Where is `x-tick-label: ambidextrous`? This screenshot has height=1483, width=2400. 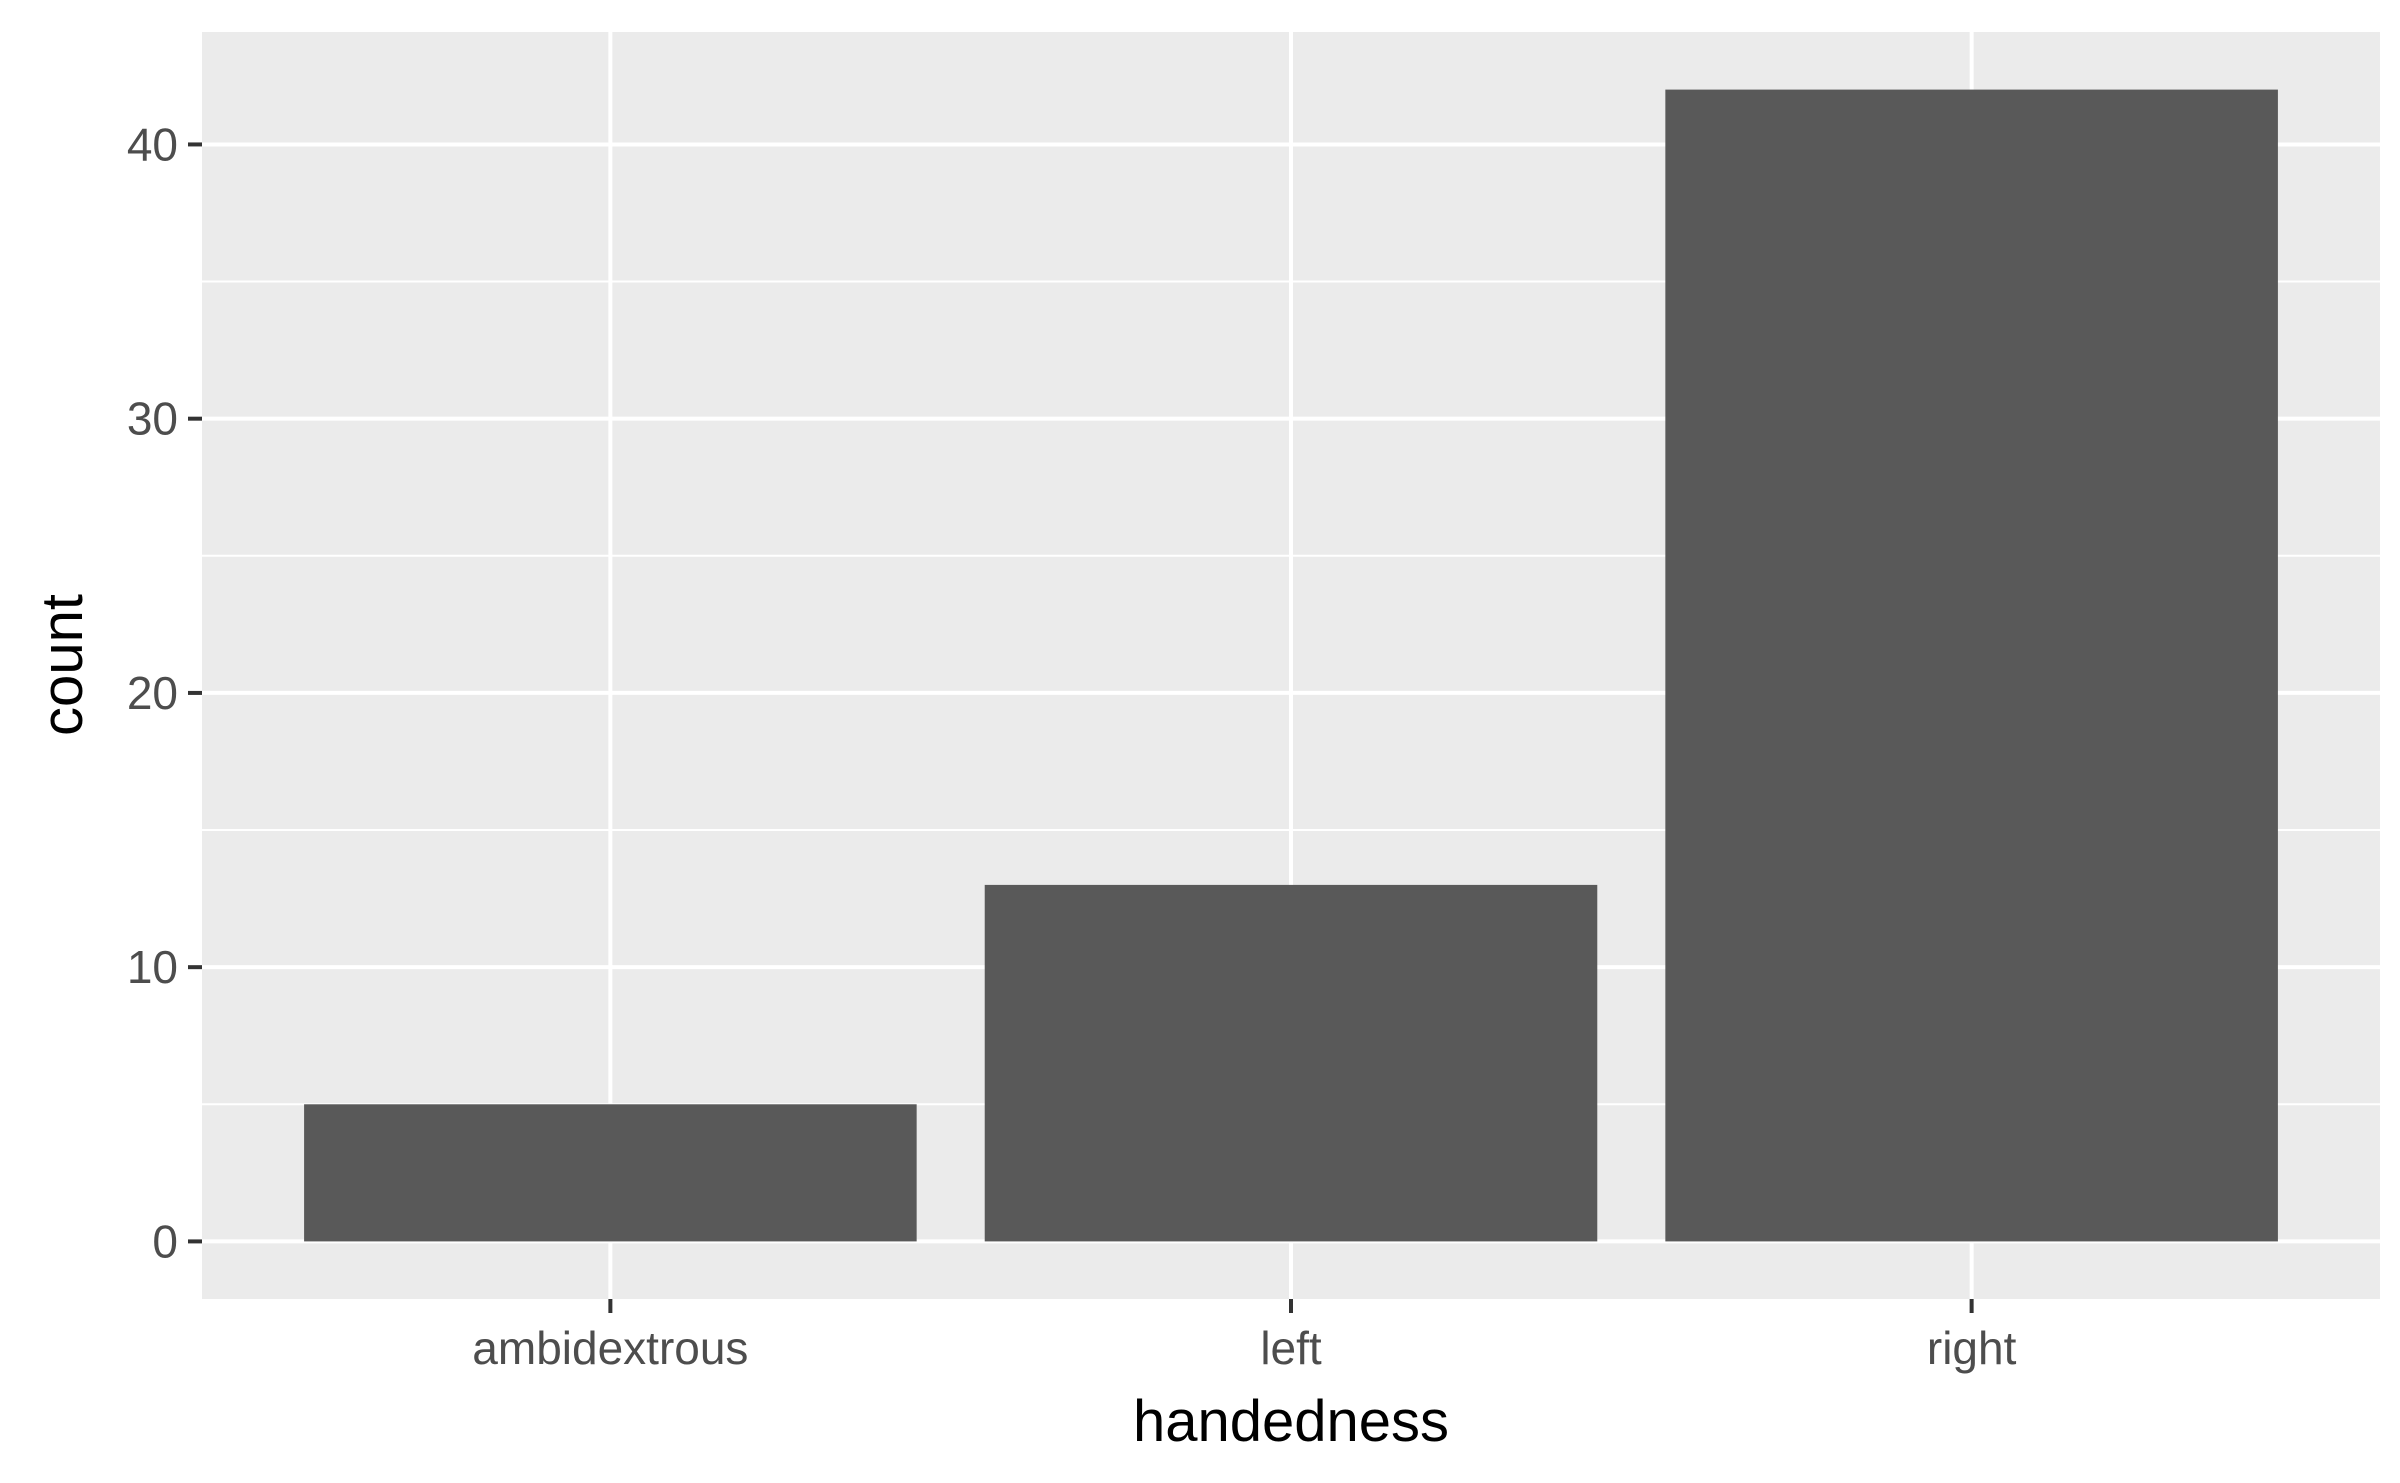 x-tick-label: ambidextrous is located at coordinates (610, 1348).